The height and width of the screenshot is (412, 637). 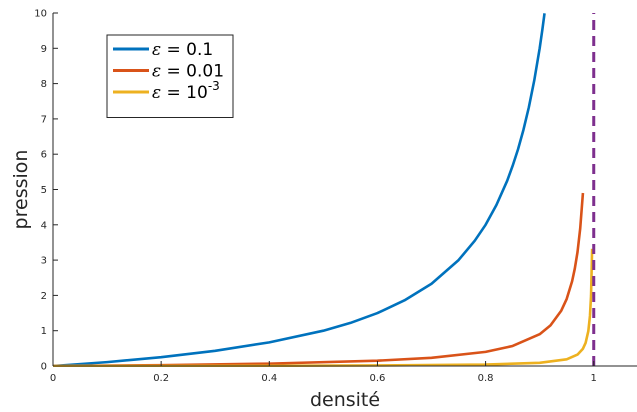 I want to click on x-axis-label: densité, so click(x=345, y=400).